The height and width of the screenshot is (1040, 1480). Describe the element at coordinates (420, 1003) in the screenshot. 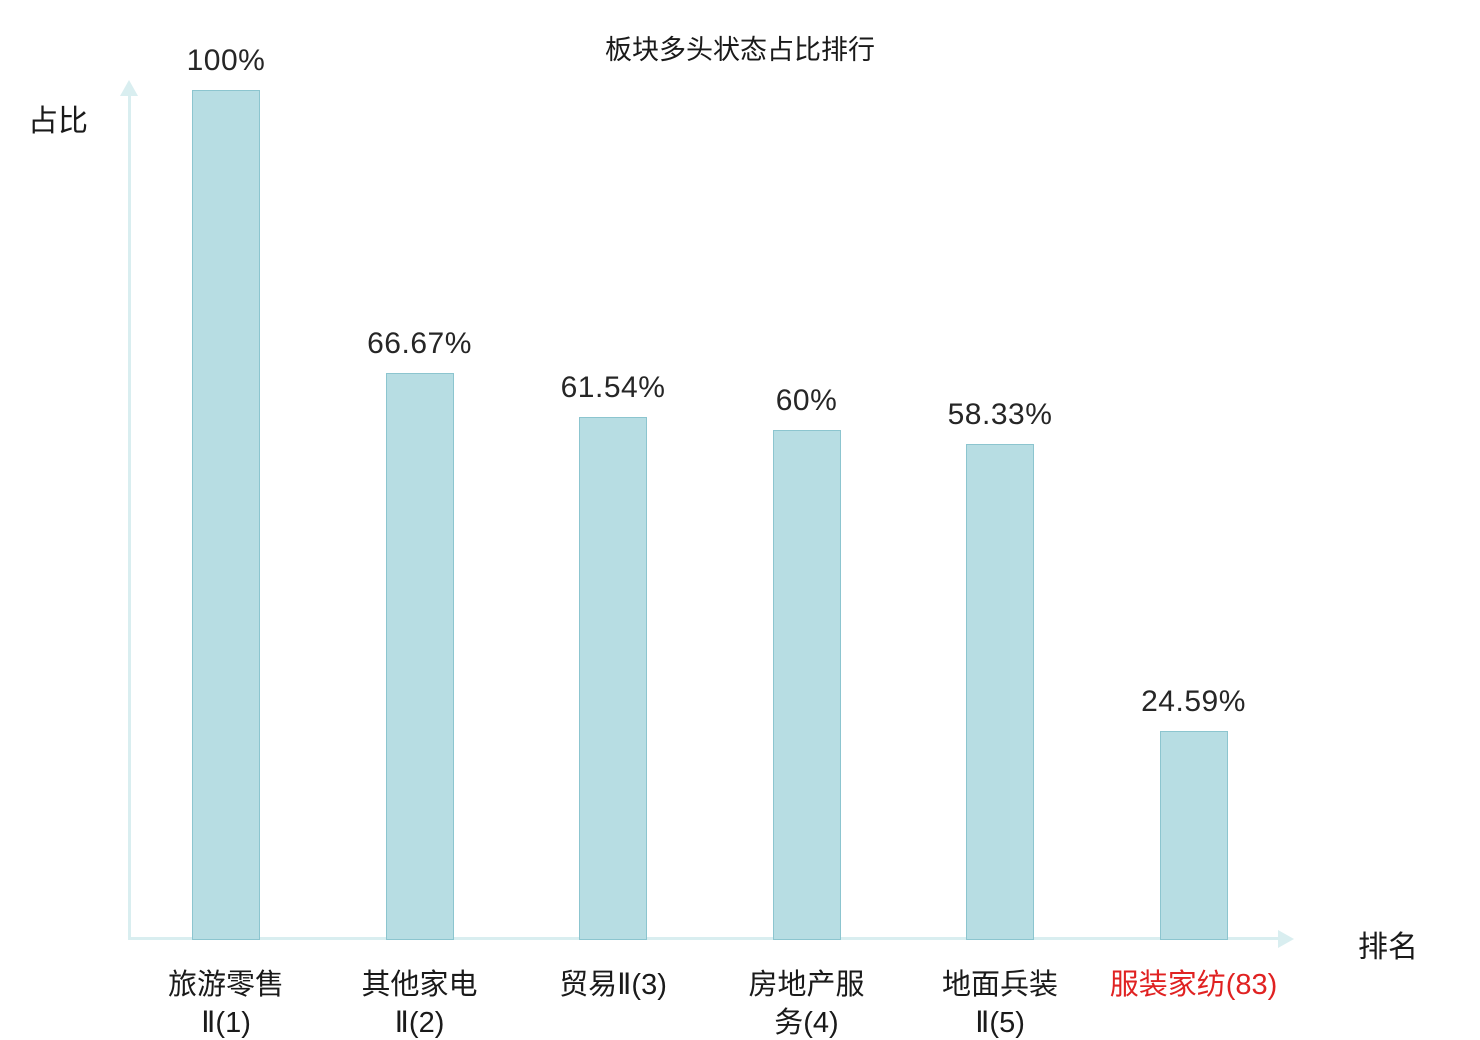

I see `category-label: 其他家电 Ⅱ(2)` at that location.